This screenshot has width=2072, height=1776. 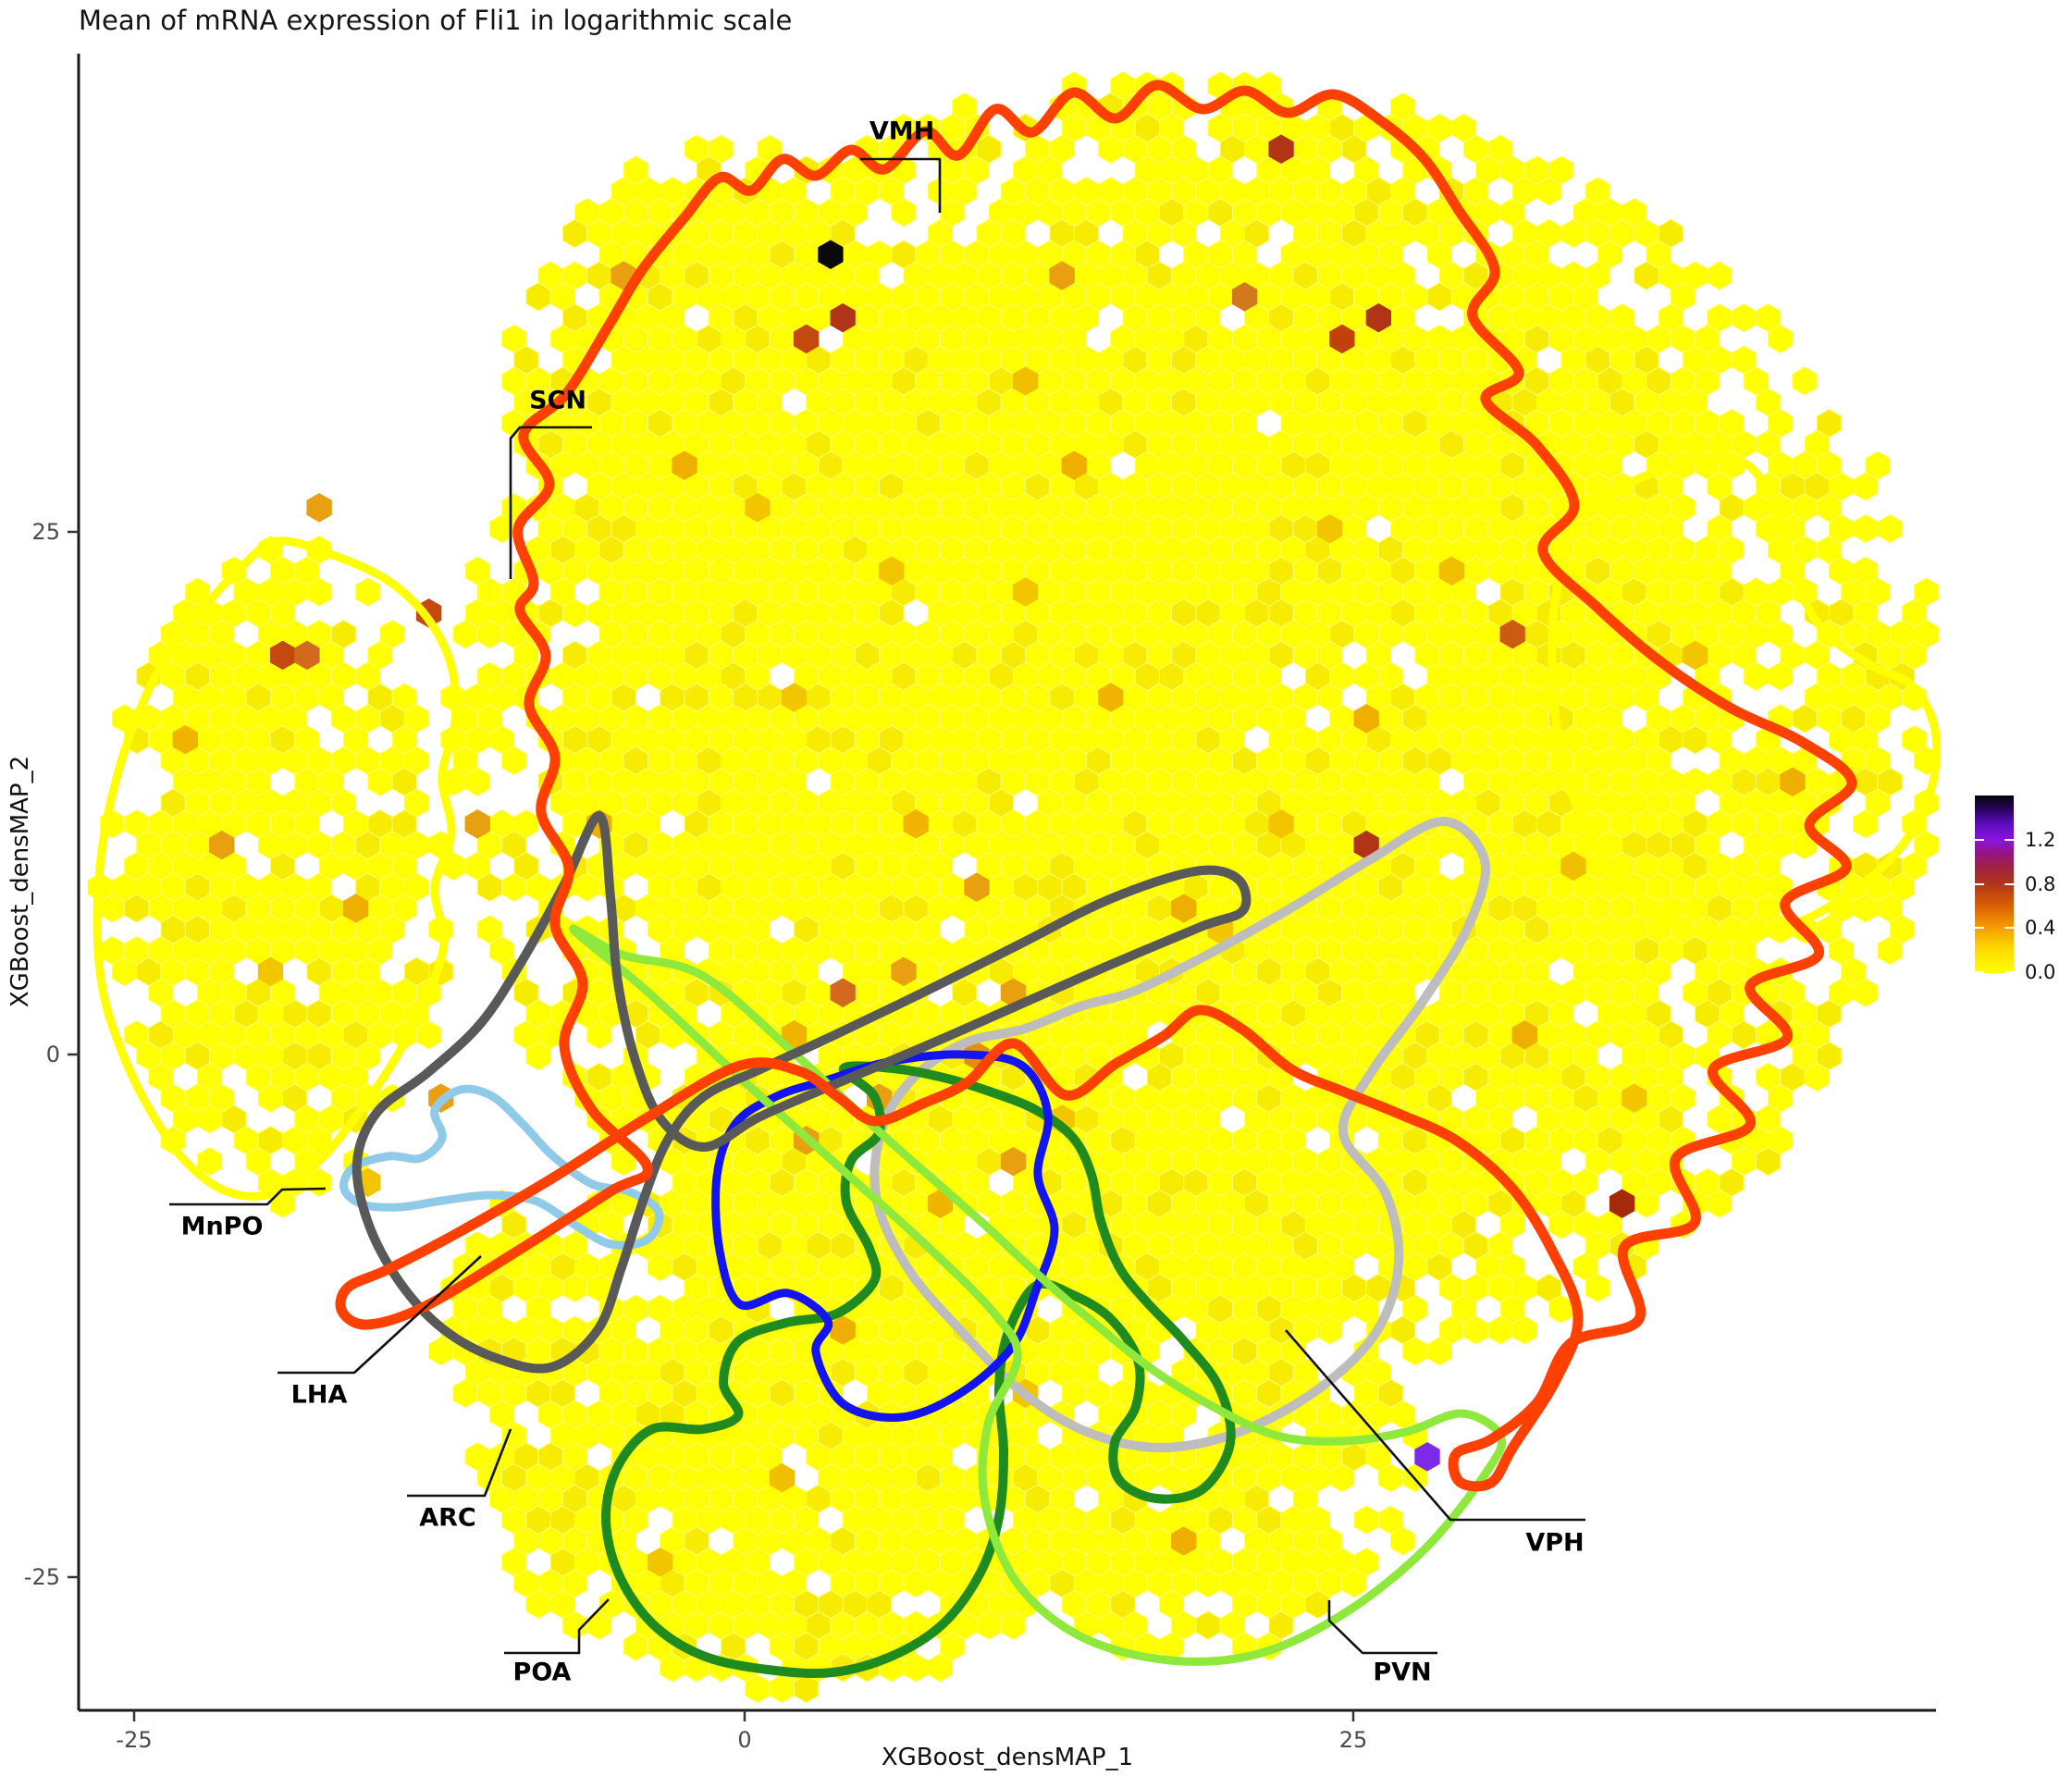 What do you see at coordinates (319, 1396) in the screenshot?
I see `region-label-lha: LHA` at bounding box center [319, 1396].